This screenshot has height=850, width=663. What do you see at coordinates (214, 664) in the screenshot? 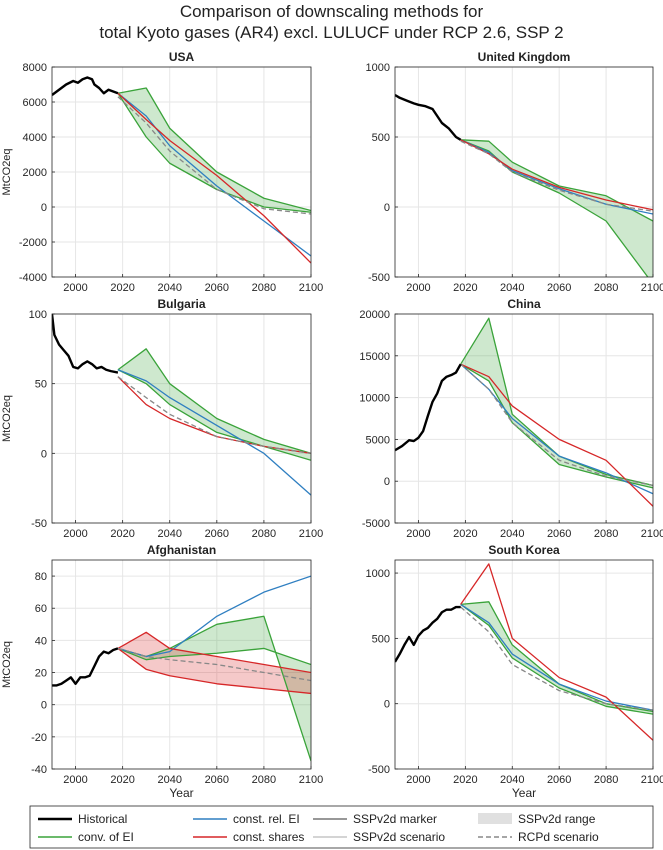
I see `afghanistan-series-rcpd-scenario` at bounding box center [214, 664].